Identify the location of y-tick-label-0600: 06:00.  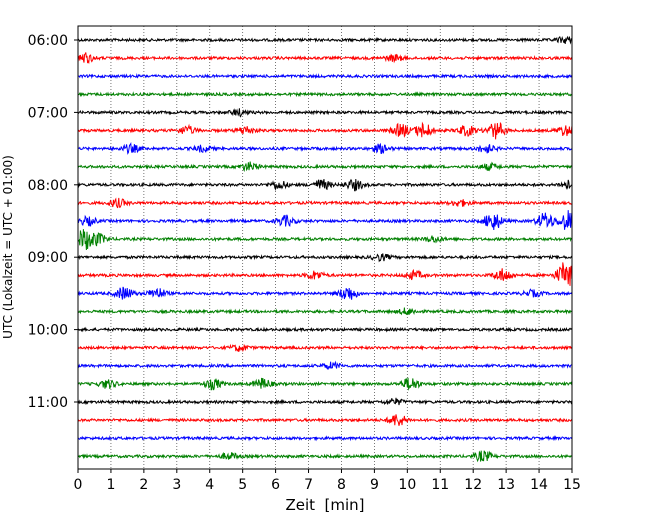
(48, 41).